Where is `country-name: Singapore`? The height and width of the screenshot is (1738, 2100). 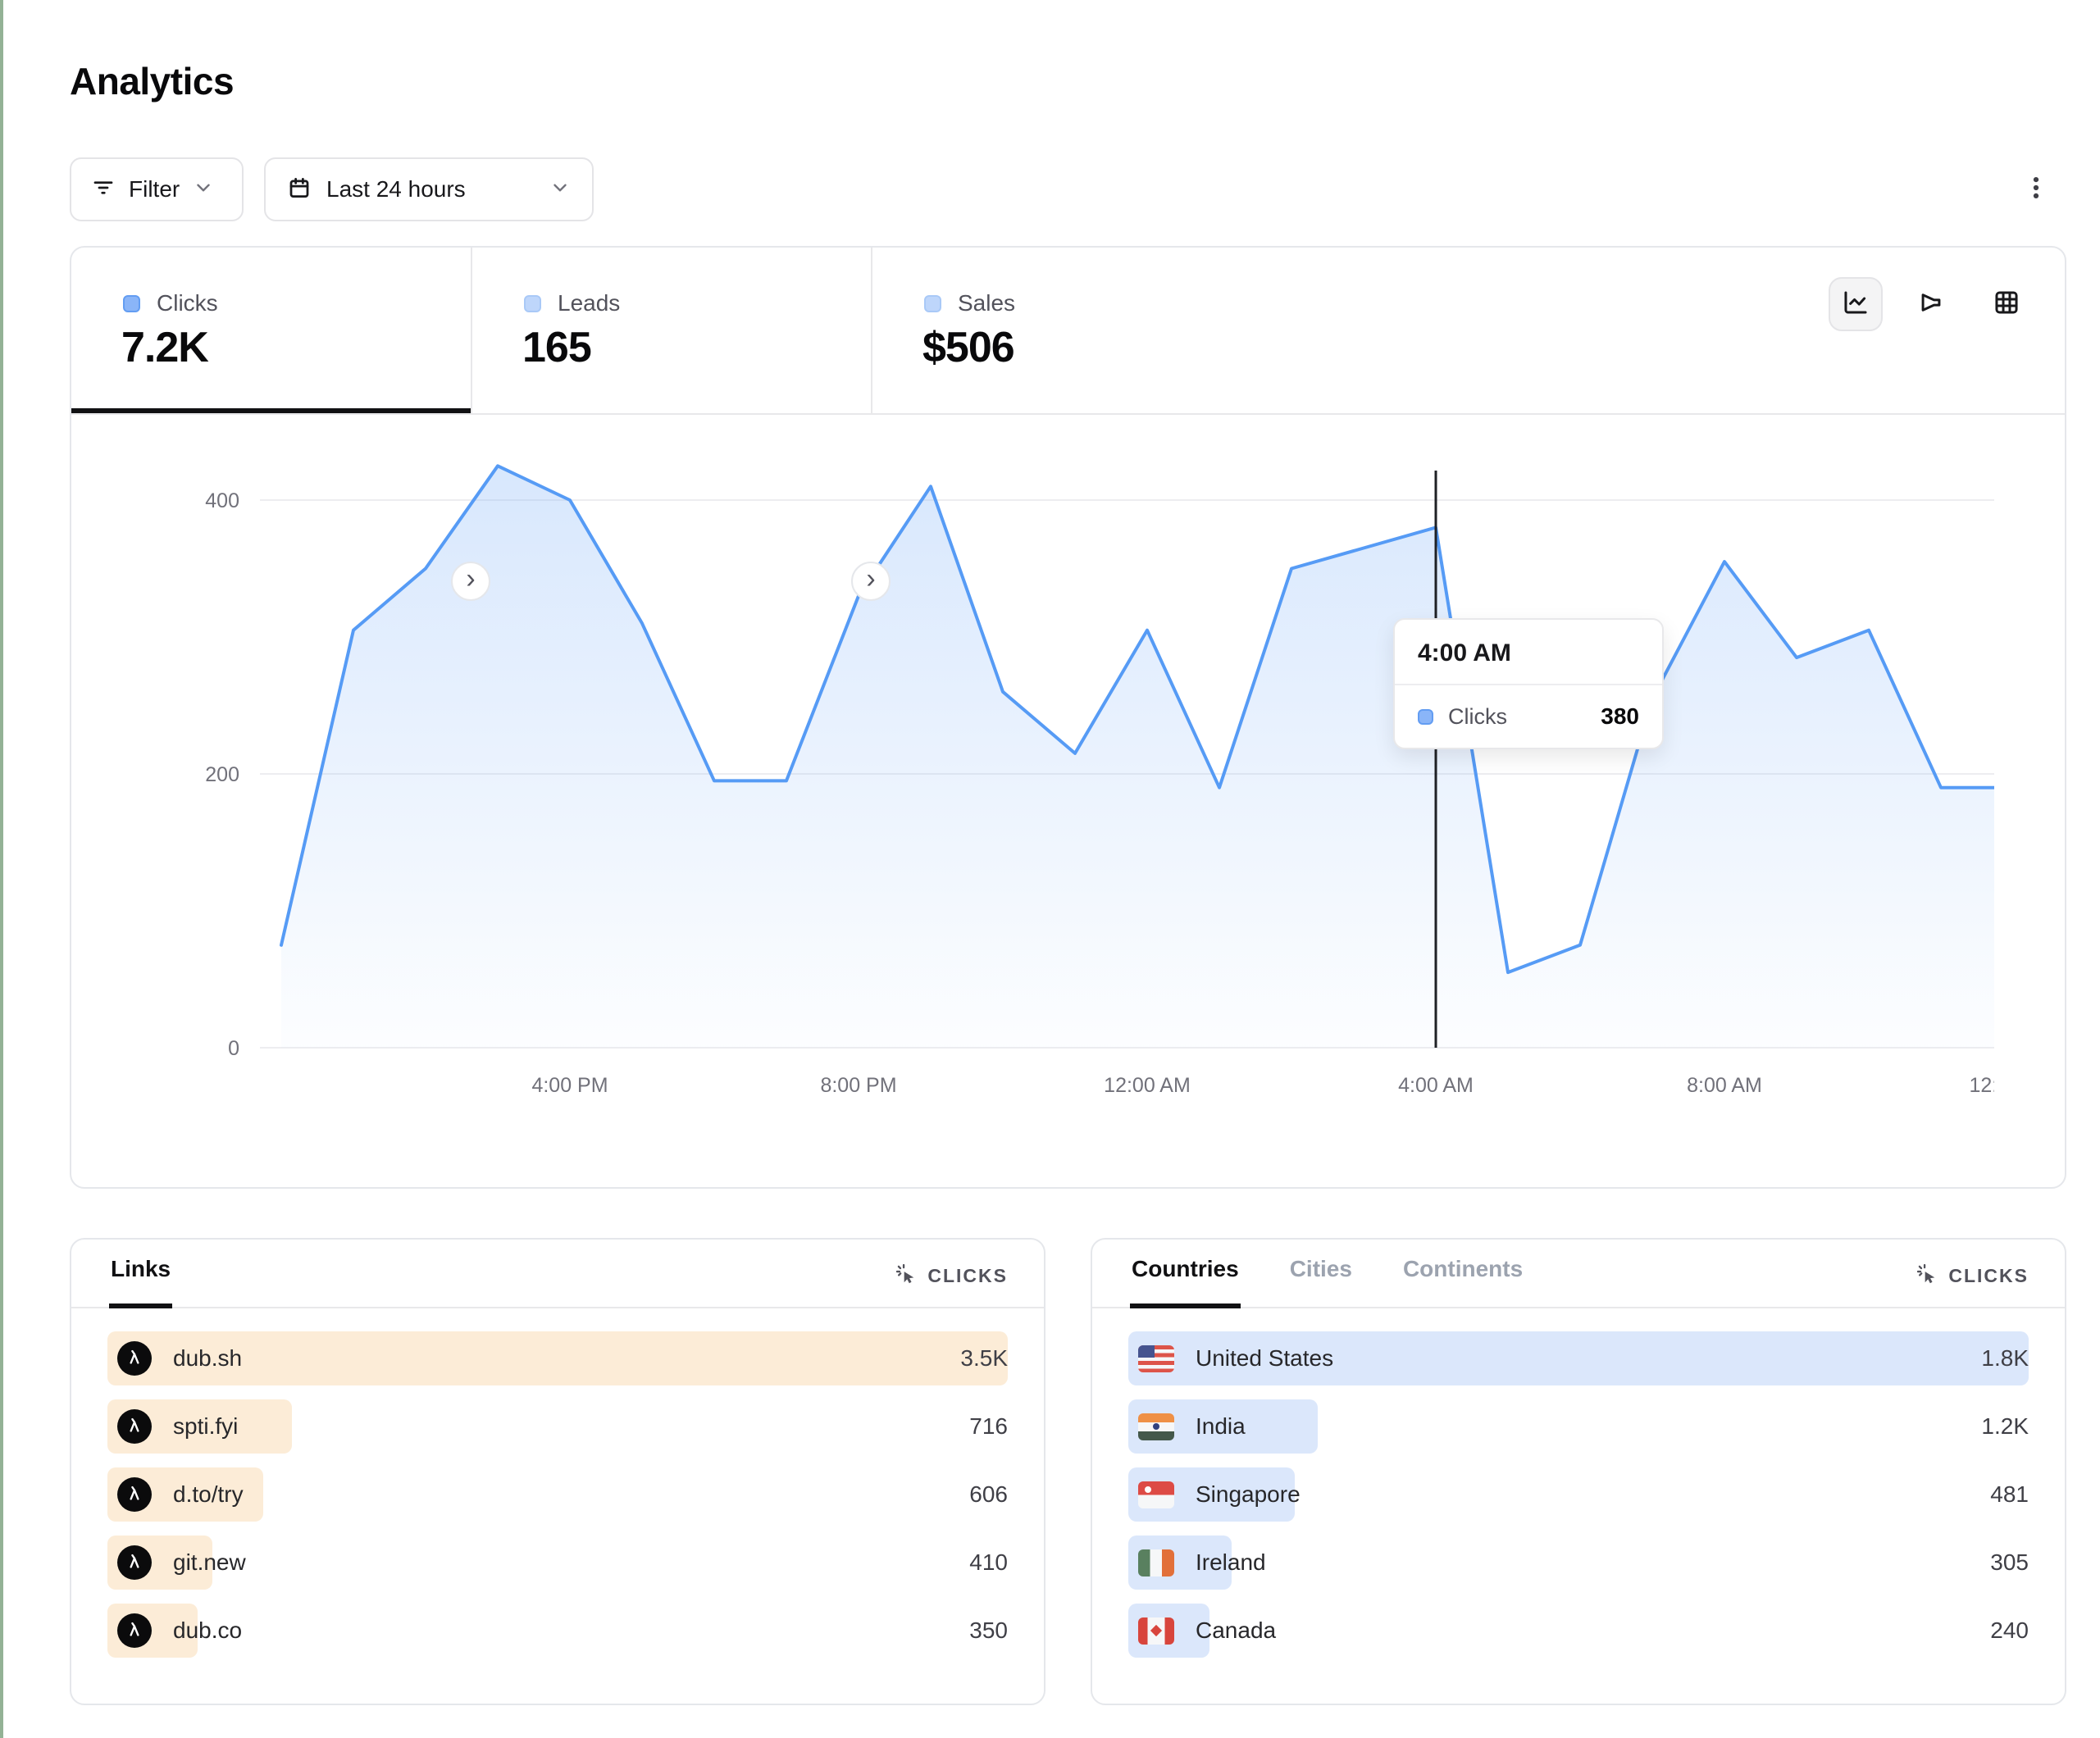 country-name: Singapore is located at coordinates (1248, 1494).